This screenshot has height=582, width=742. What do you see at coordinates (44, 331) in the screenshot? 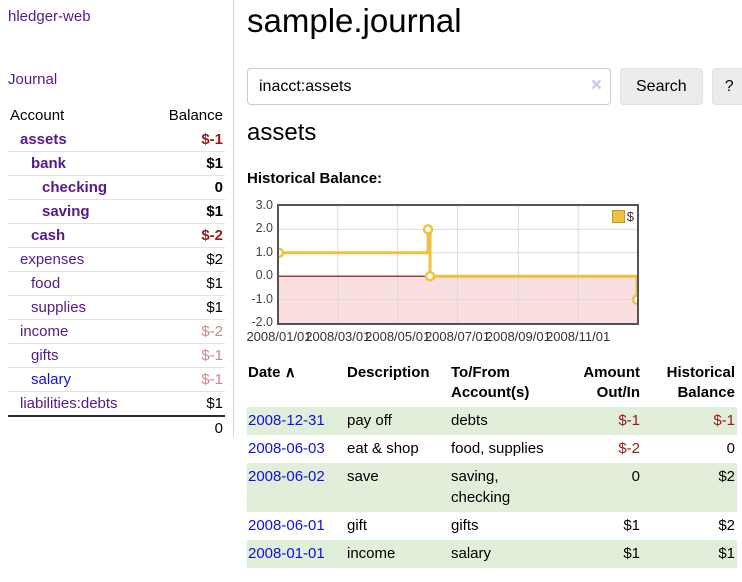
I see `account-link-income: income` at bounding box center [44, 331].